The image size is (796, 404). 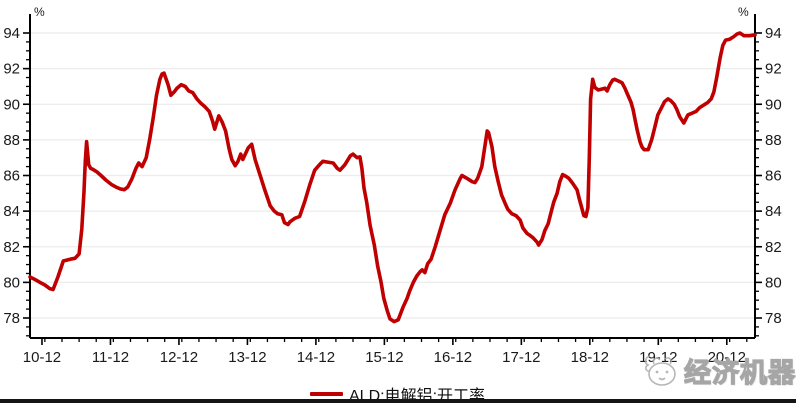 What do you see at coordinates (326, 394) in the screenshot?
I see `legend-line-swatch` at bounding box center [326, 394].